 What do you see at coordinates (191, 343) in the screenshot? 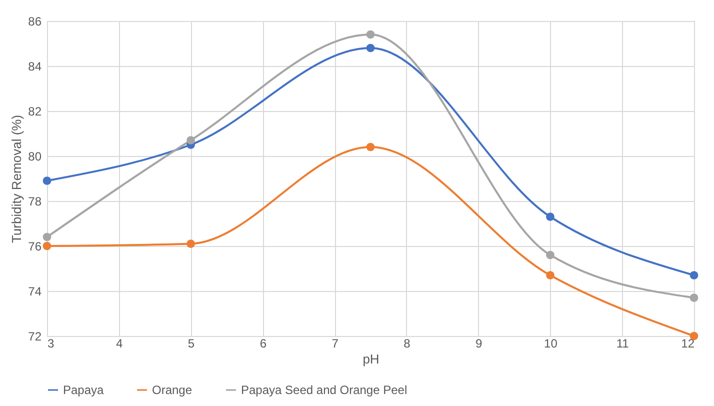
I see `x-tick-label: 5` at bounding box center [191, 343].